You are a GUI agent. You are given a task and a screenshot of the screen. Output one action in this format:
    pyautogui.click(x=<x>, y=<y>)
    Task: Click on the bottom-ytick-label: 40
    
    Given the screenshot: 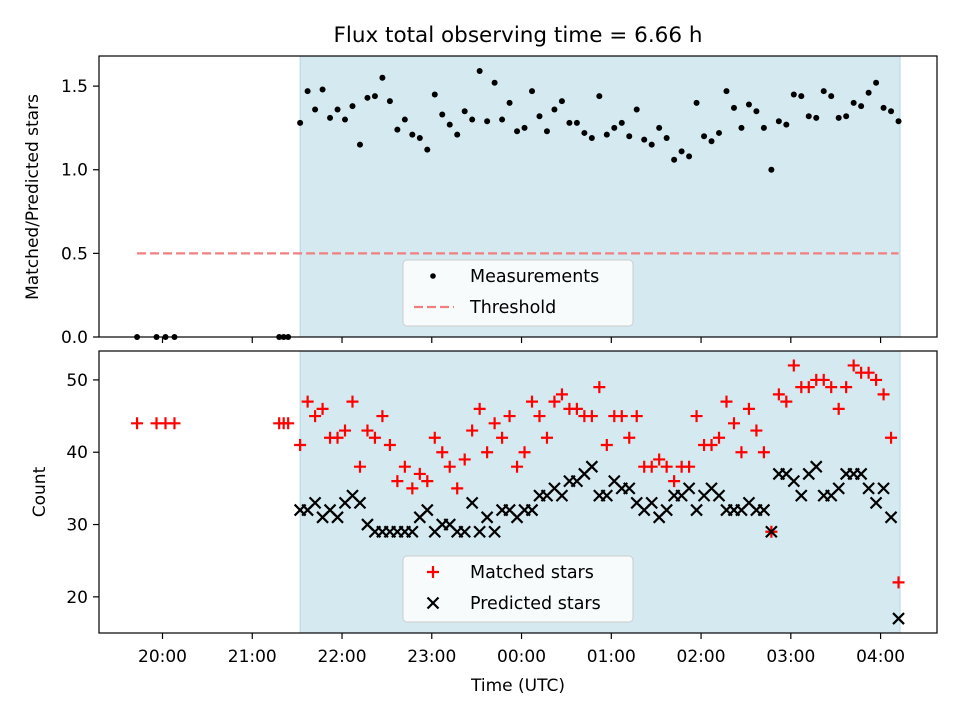 What is the action you would take?
    pyautogui.click(x=77, y=453)
    